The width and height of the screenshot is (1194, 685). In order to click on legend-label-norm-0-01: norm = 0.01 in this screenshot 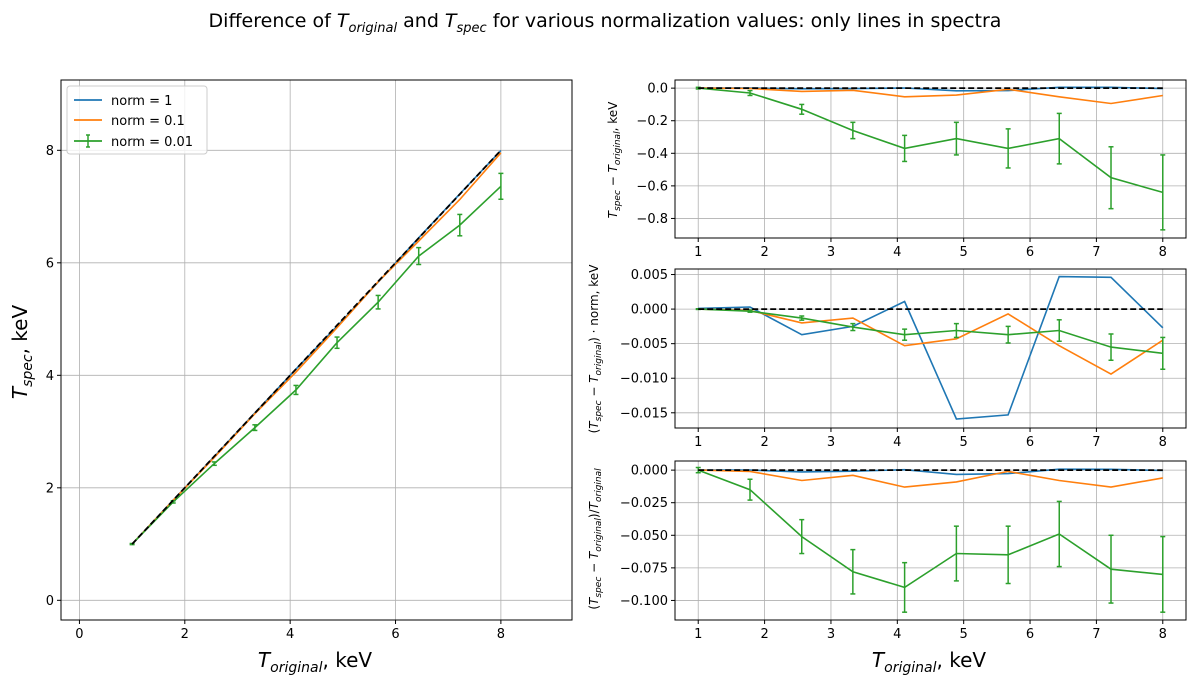, I will do `click(152, 142)`.